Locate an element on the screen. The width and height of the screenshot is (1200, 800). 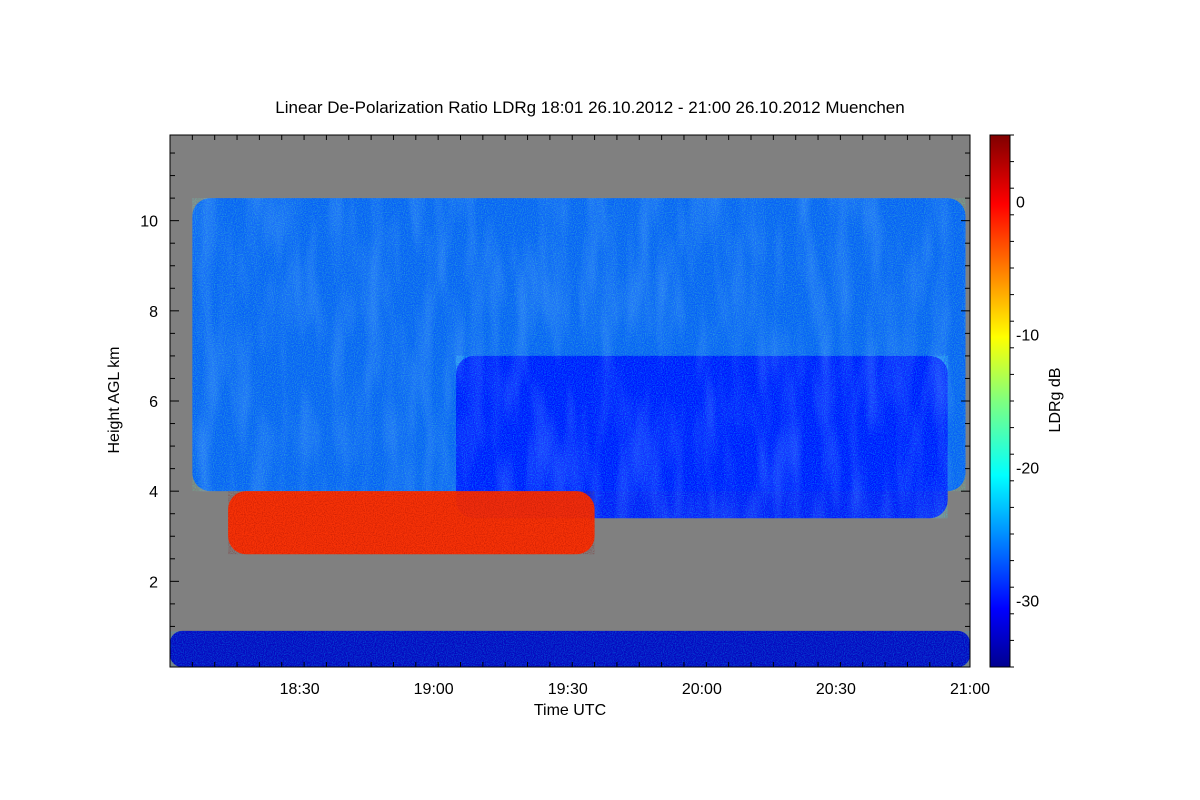
y-tick-label: 8 is located at coordinates (153, 312).